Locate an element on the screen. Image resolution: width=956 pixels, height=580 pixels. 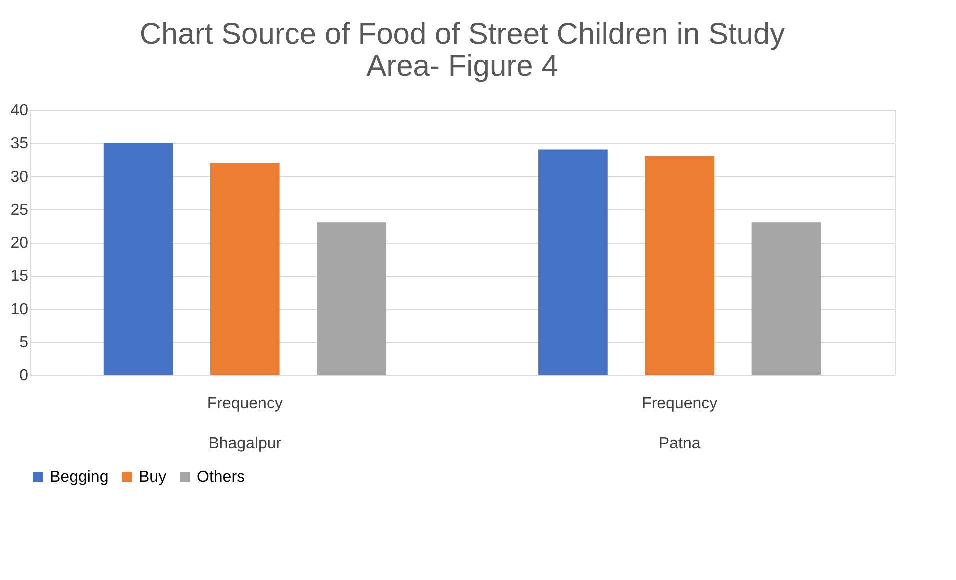
legend-label: Others is located at coordinates (221, 477).